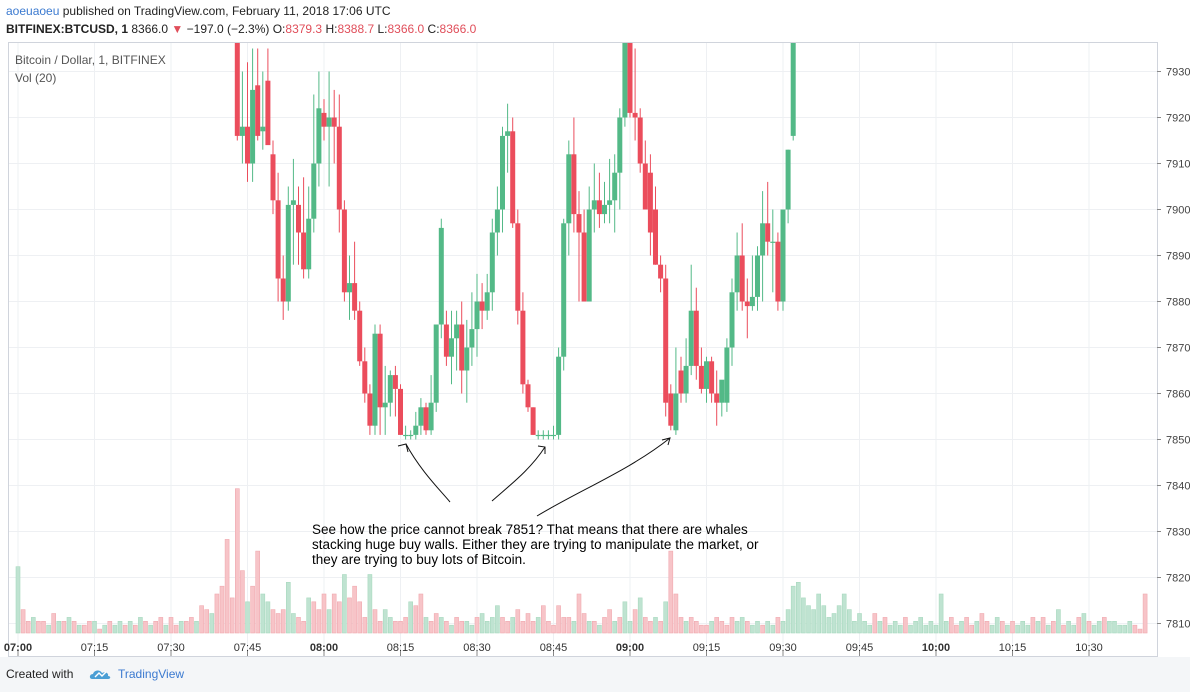 The image size is (1190, 692). Describe the element at coordinates (477, 648) in the screenshot. I see `x-tick-label: 08:30` at that location.